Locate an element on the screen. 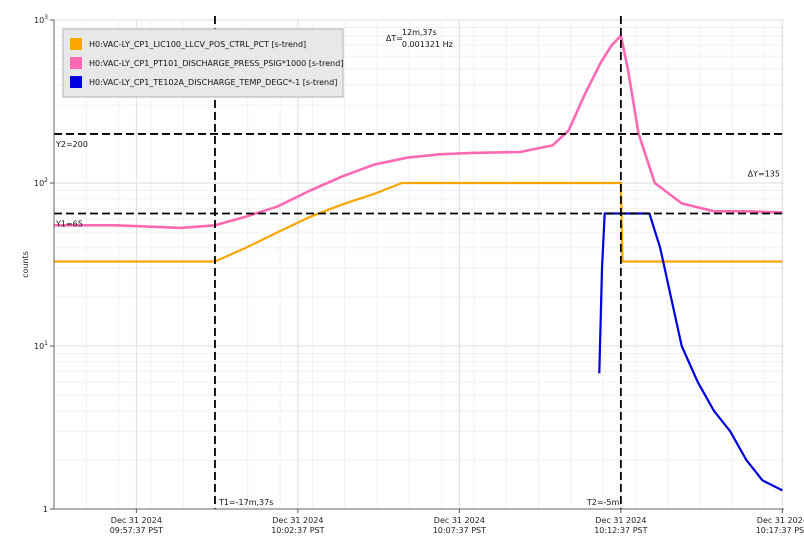 Image resolution: width=804 pixels, height=551 pixels. x-tick-time: 10:12:37 PST is located at coordinates (620, 530).